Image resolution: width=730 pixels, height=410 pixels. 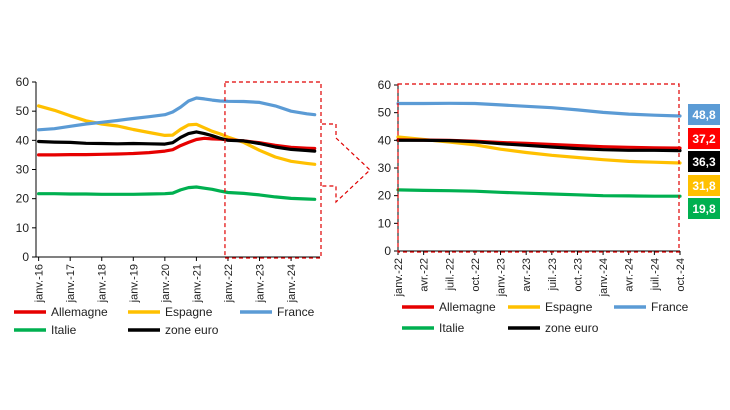 I want to click on x-tick-label: janv.-17, so click(x=71, y=283).